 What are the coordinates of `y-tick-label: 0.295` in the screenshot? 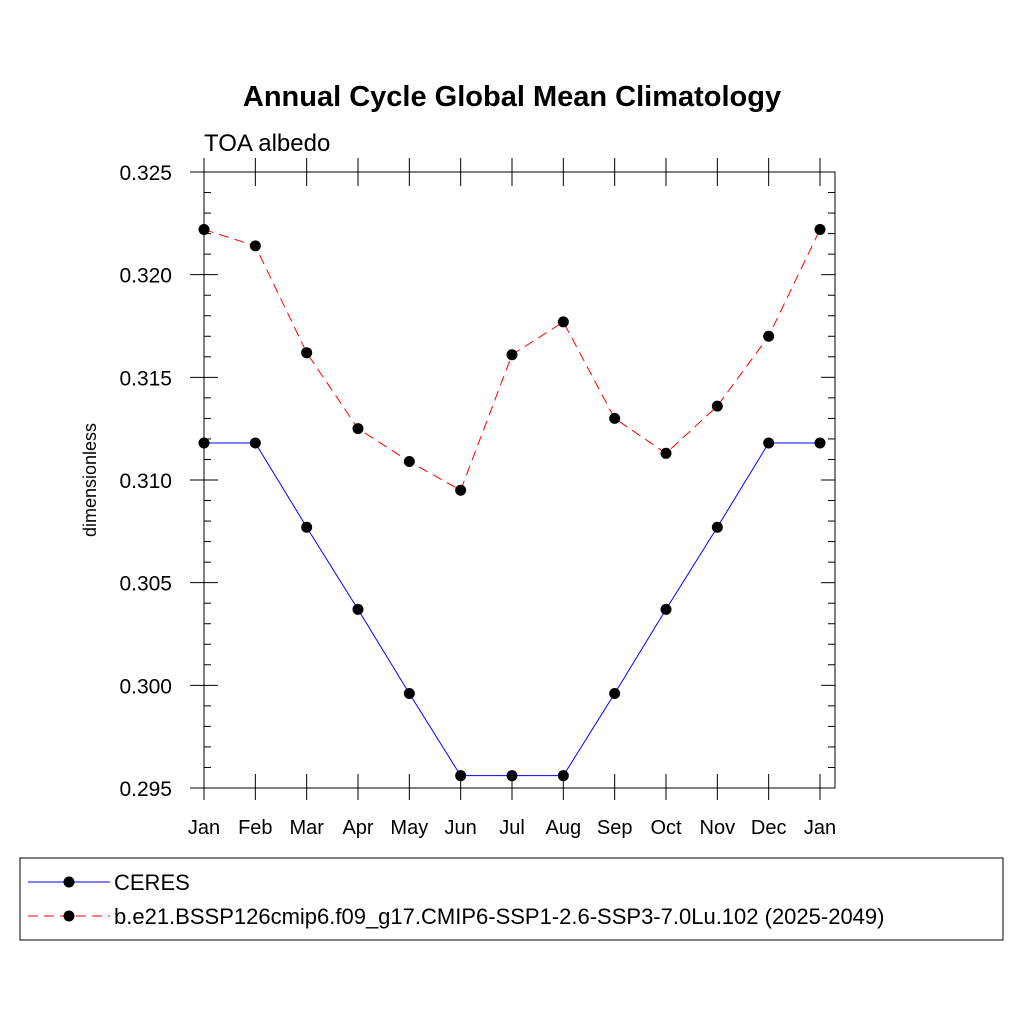 It's located at (145, 789).